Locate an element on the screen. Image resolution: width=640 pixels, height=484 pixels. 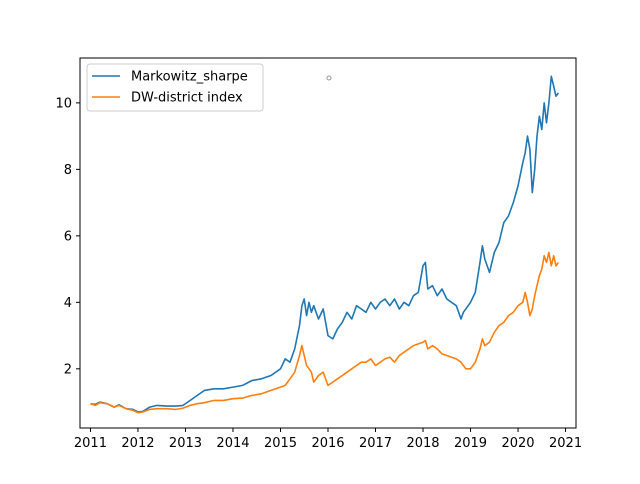
x-tick-label-1: 2012 is located at coordinates (137, 443).